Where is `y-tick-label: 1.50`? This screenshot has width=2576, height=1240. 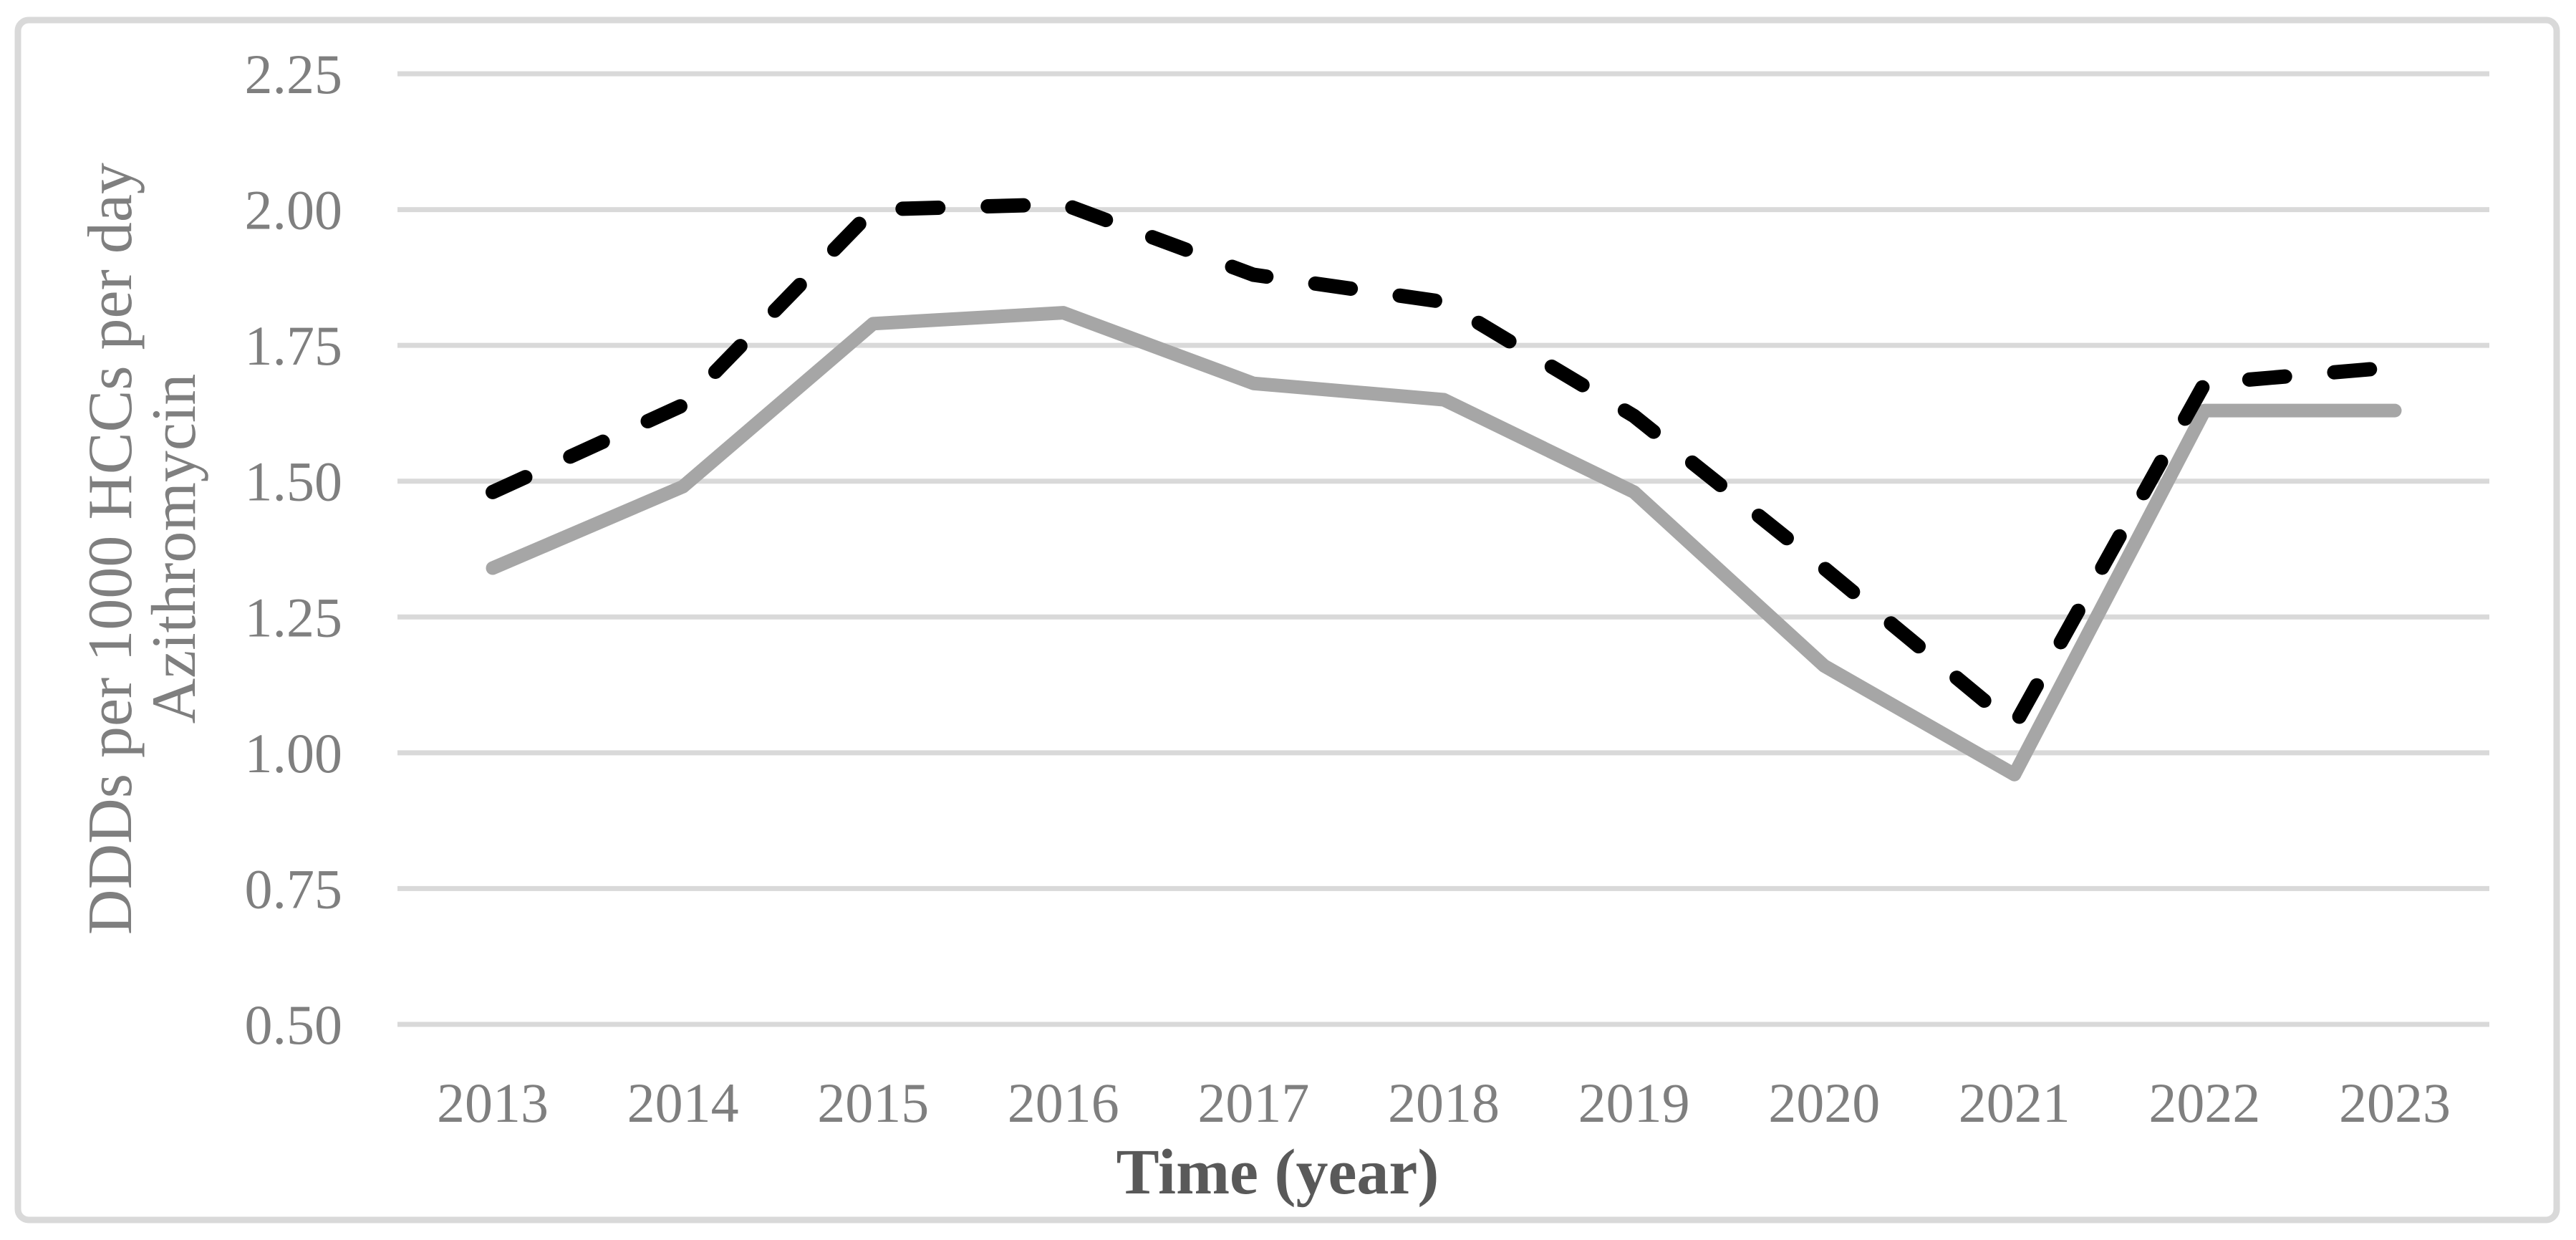
y-tick-label: 1.50 is located at coordinates (294, 482).